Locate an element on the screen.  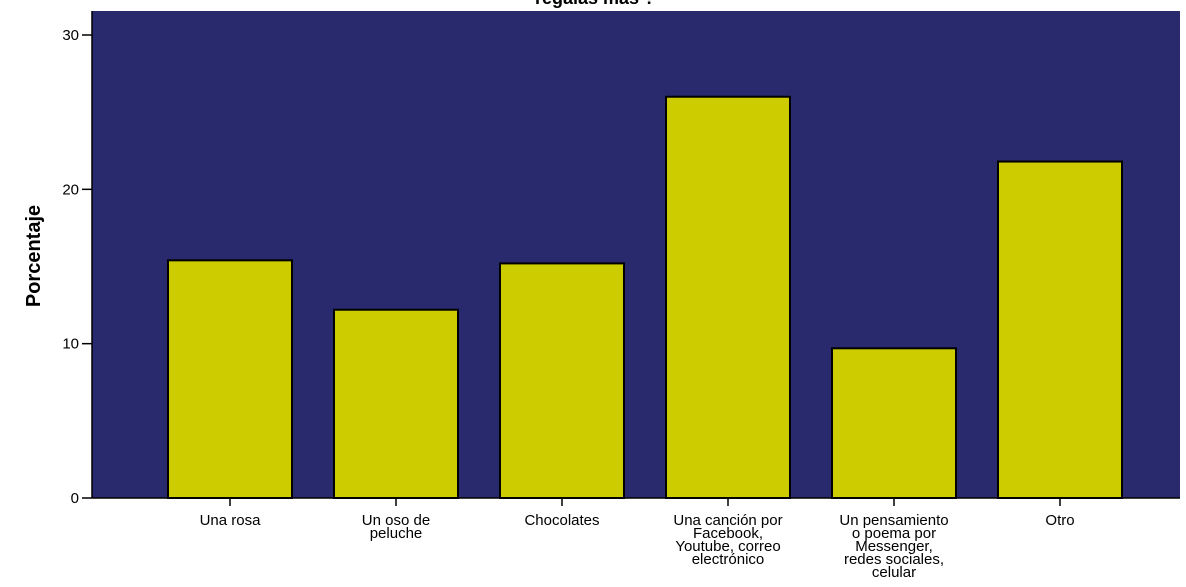
x-tick-label: Otro is located at coordinates (1059, 520).